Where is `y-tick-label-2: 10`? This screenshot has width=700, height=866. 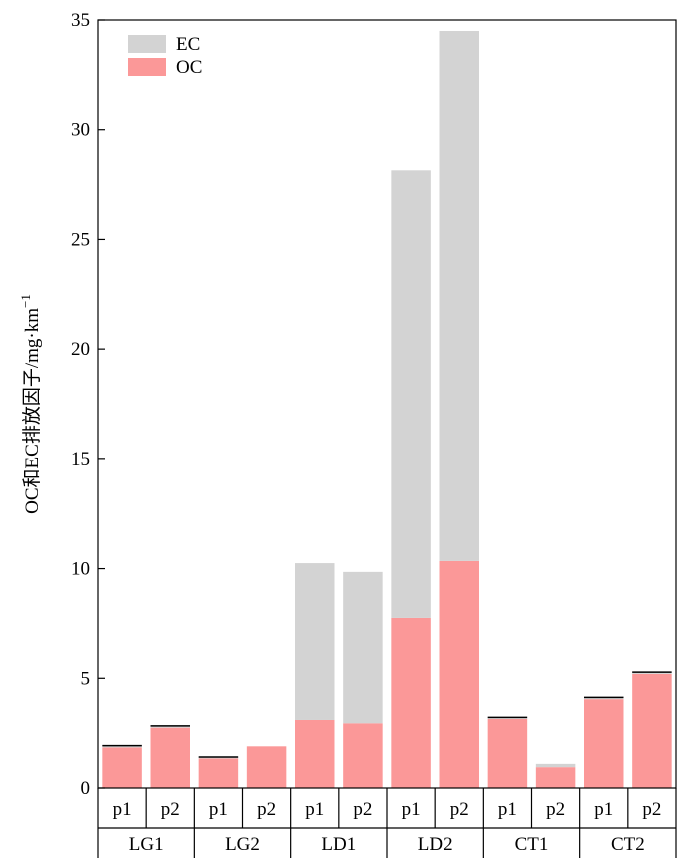
y-tick-label-2: 10 is located at coordinates (80, 569).